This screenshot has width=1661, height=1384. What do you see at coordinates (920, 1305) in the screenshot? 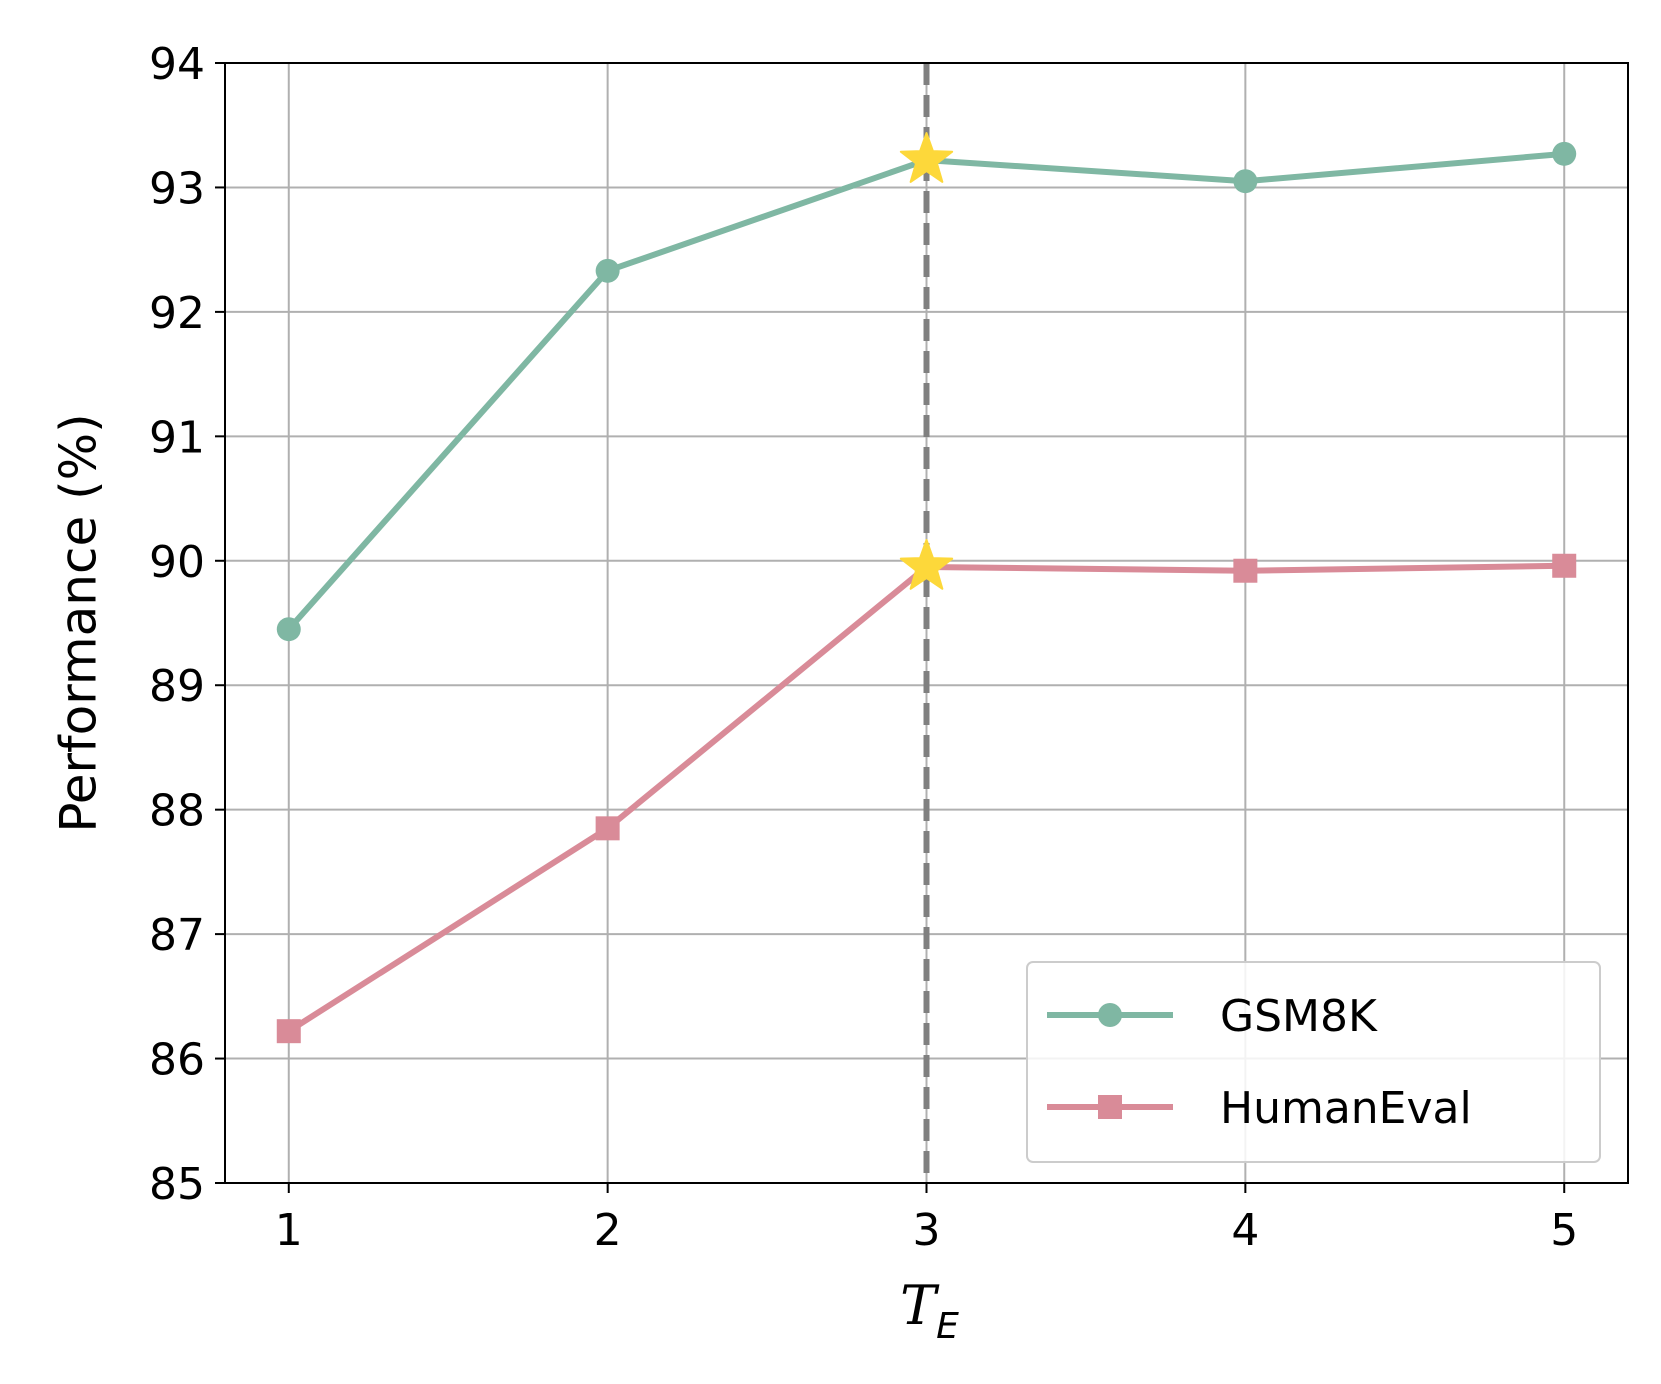
I see `x-axis-label-main: T` at bounding box center [920, 1305].